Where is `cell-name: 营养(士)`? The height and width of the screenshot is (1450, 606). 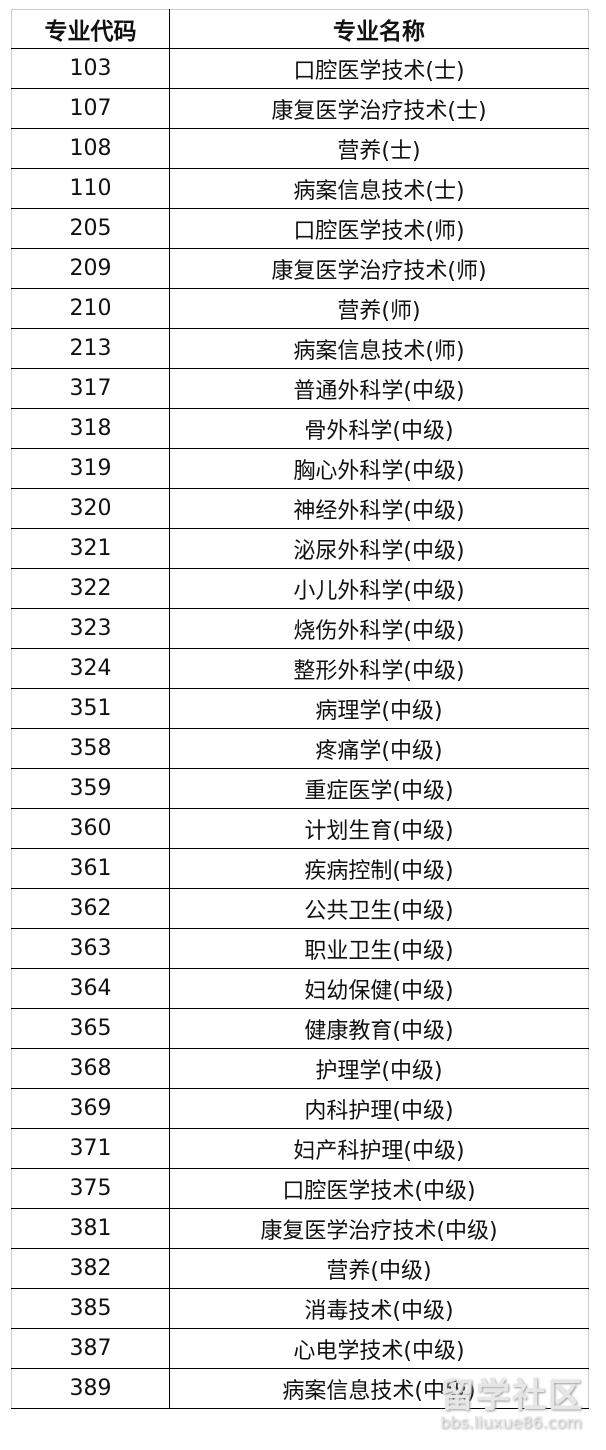 cell-name: 营养(士) is located at coordinates (379, 148).